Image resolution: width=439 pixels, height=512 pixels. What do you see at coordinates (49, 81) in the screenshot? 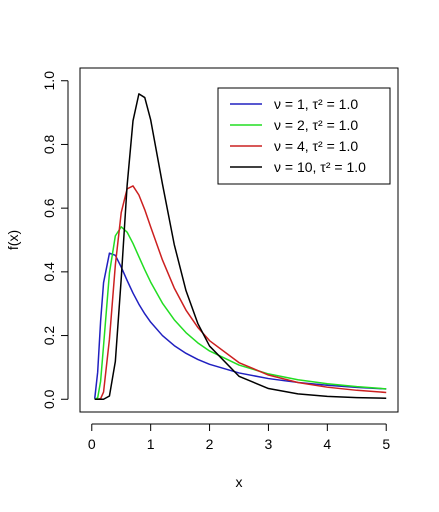
I see `y-tick-label: 1.0` at bounding box center [49, 81].